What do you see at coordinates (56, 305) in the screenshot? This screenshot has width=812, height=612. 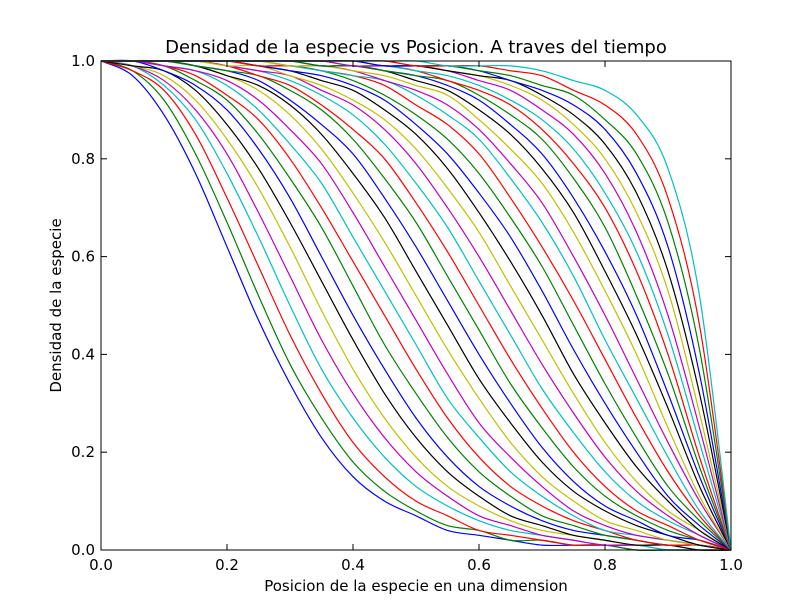 I see `y-axis-label: Densidad de la especie` at bounding box center [56, 305].